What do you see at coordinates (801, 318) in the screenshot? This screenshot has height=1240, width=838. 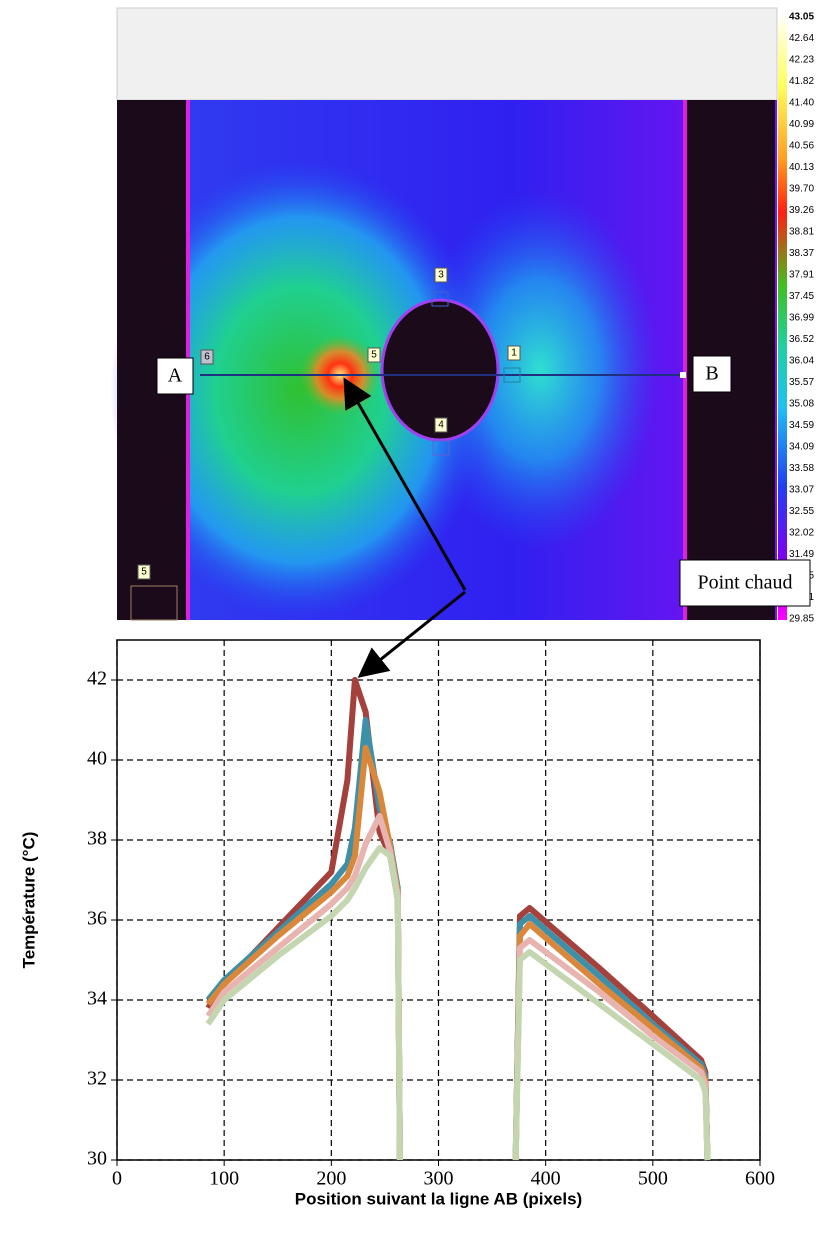 I see `colorbar-label: 36.99` at bounding box center [801, 318].